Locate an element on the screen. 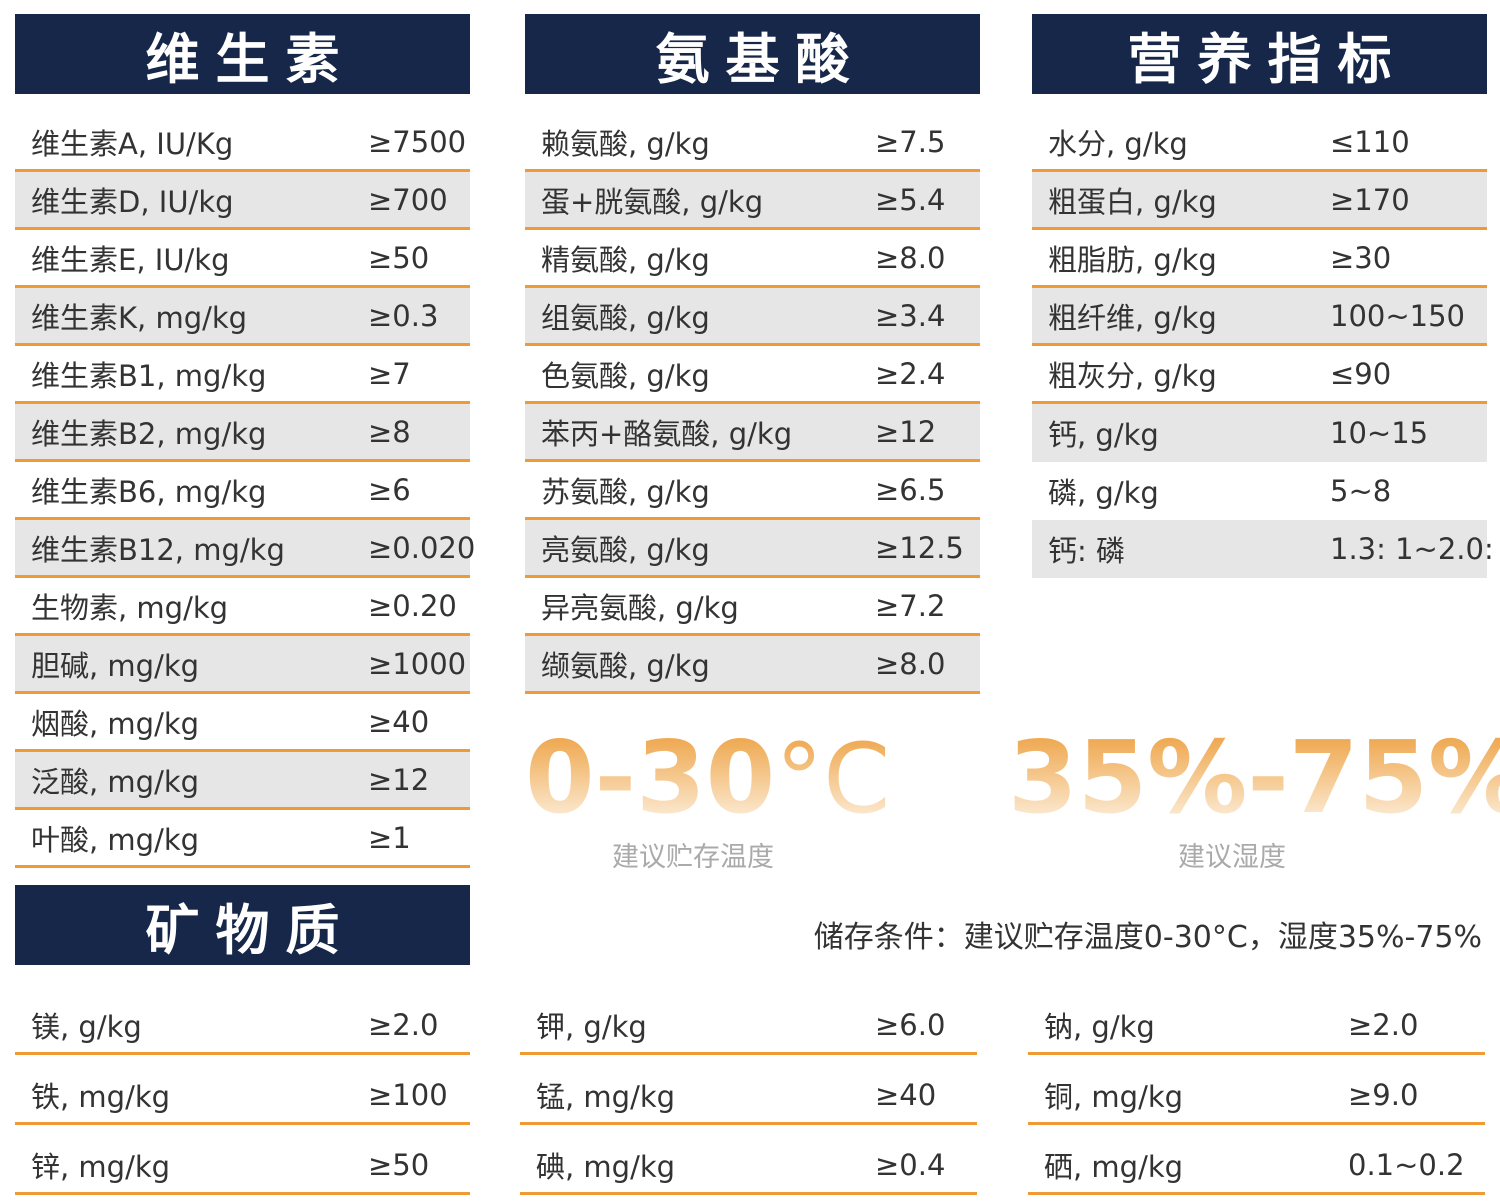  temperature-range: 0-30°C is located at coordinates (707, 778).